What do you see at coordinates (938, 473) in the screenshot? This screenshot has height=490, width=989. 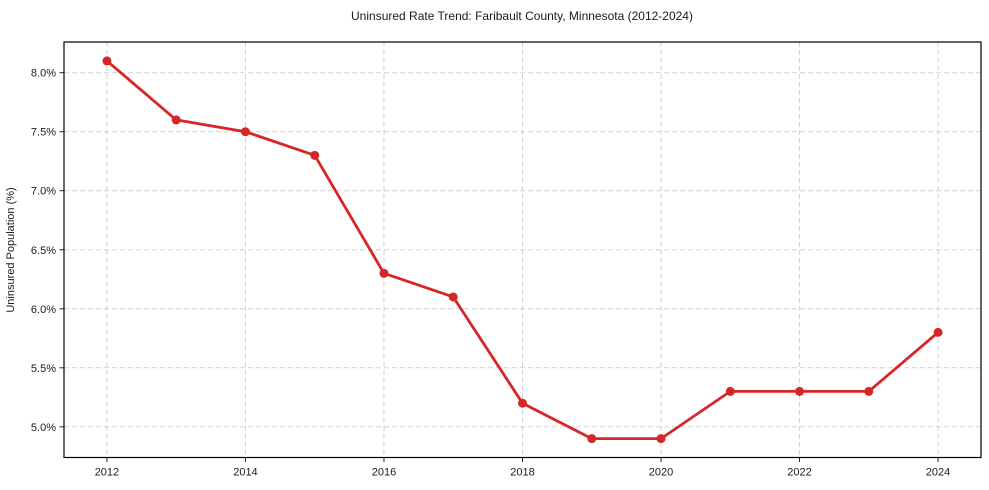 I see `x-axis-tick-label: 2024` at bounding box center [938, 473].